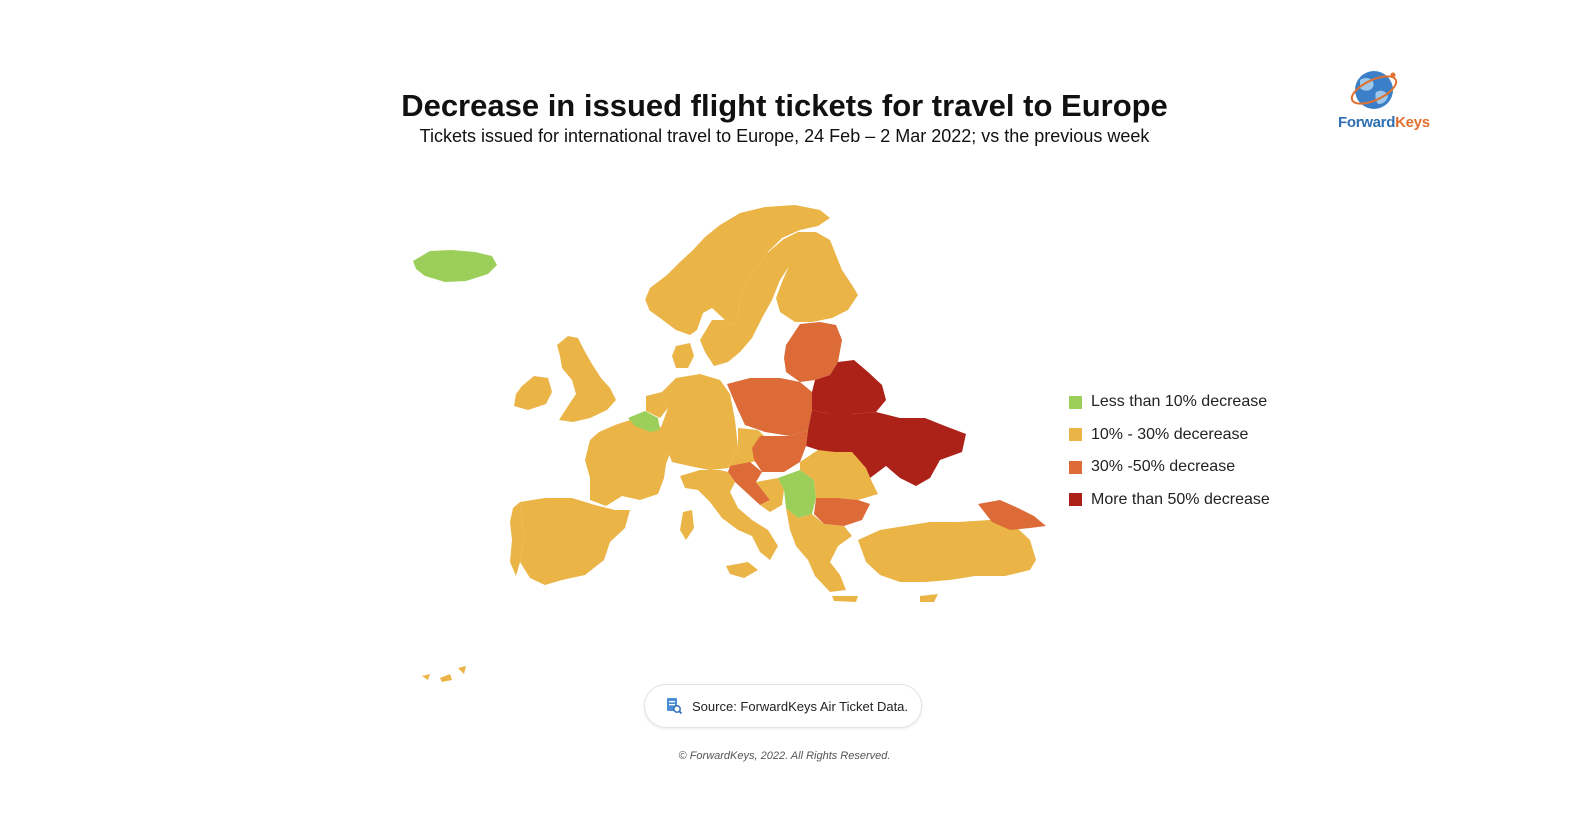  What do you see at coordinates (849, 387) in the screenshot?
I see `region-belarus` at bounding box center [849, 387].